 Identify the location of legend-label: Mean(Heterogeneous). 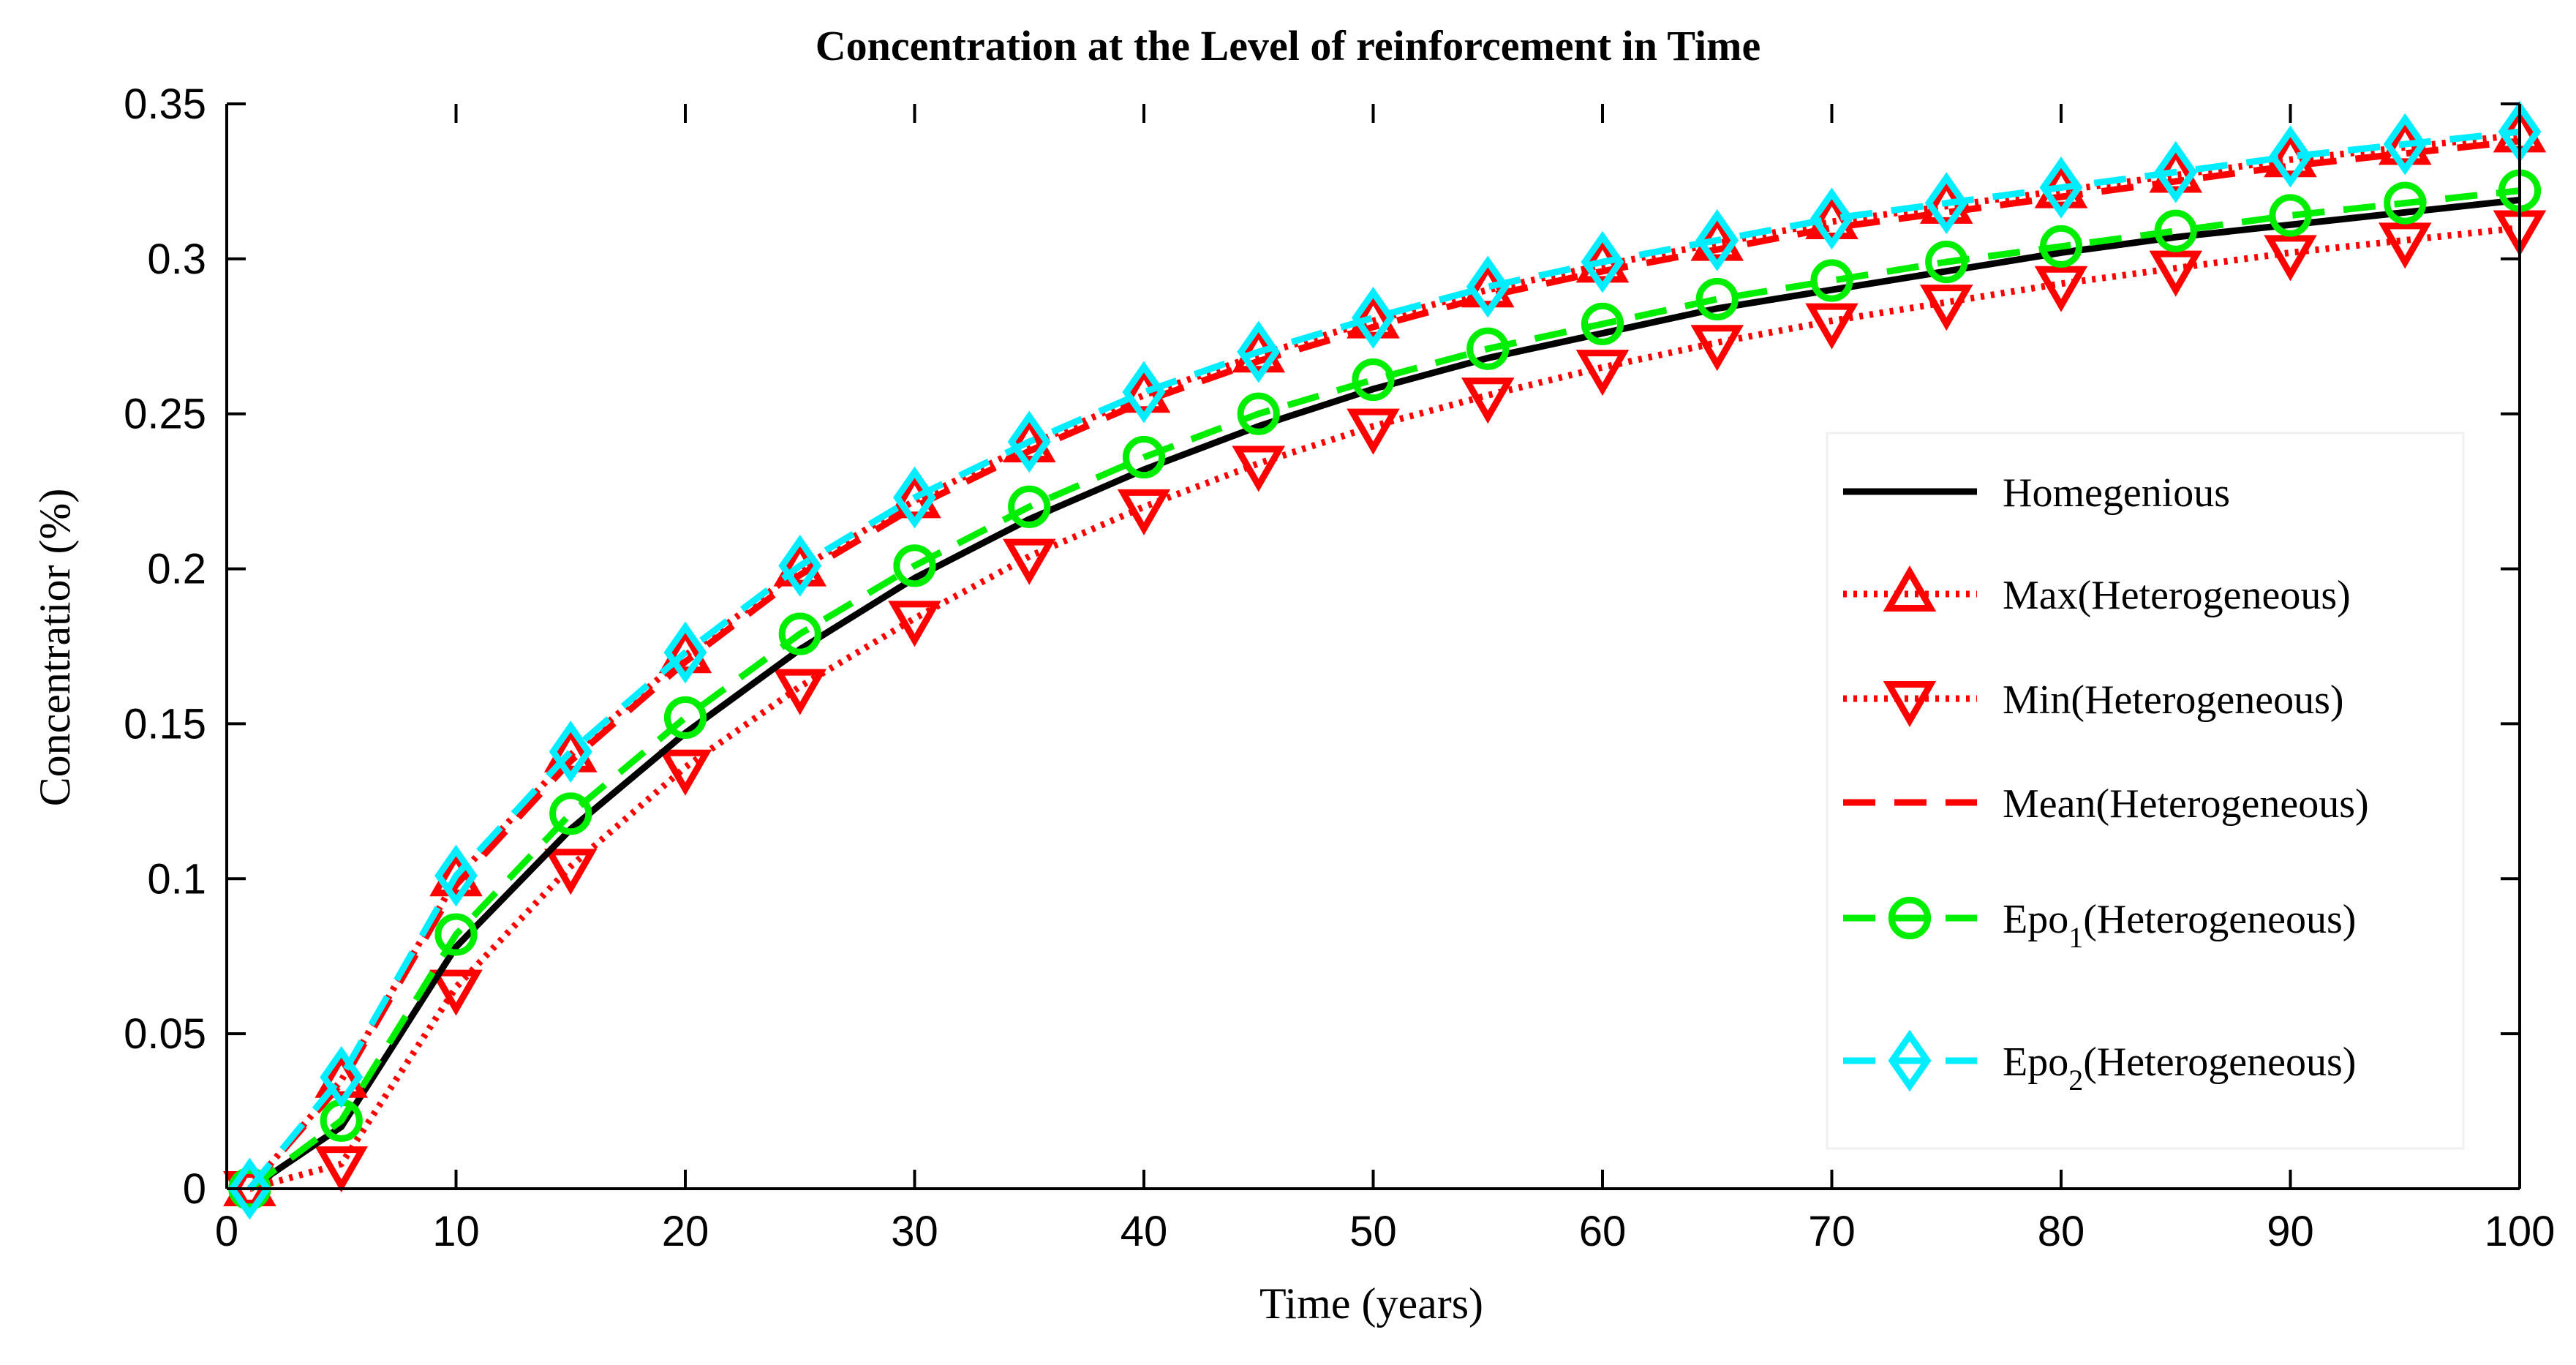
(2186, 804).